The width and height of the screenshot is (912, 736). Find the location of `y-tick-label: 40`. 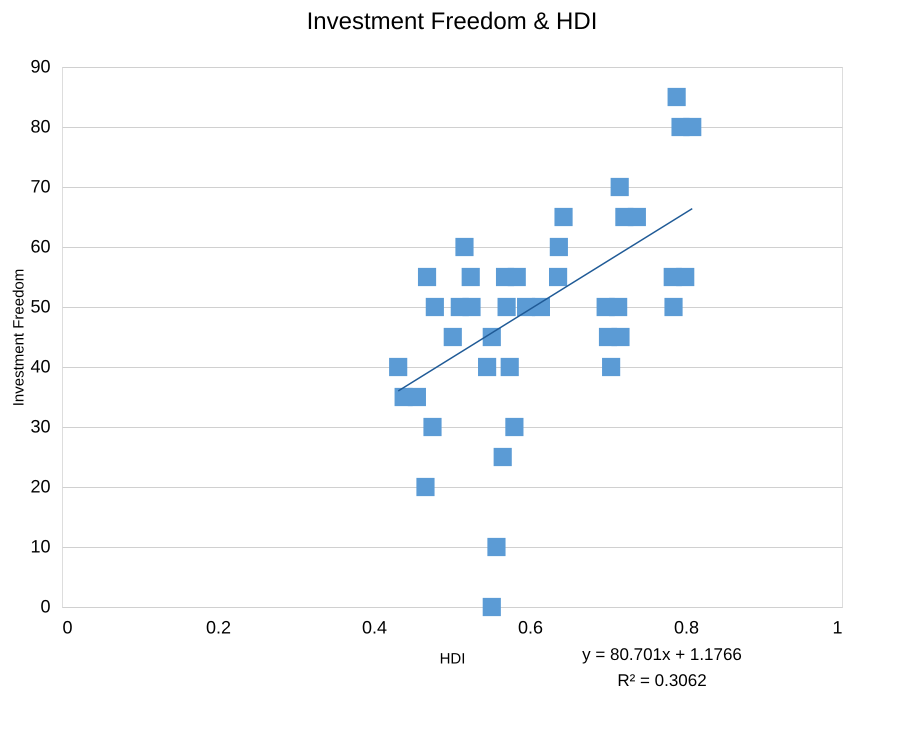

y-tick-label: 40 is located at coordinates (40, 366).